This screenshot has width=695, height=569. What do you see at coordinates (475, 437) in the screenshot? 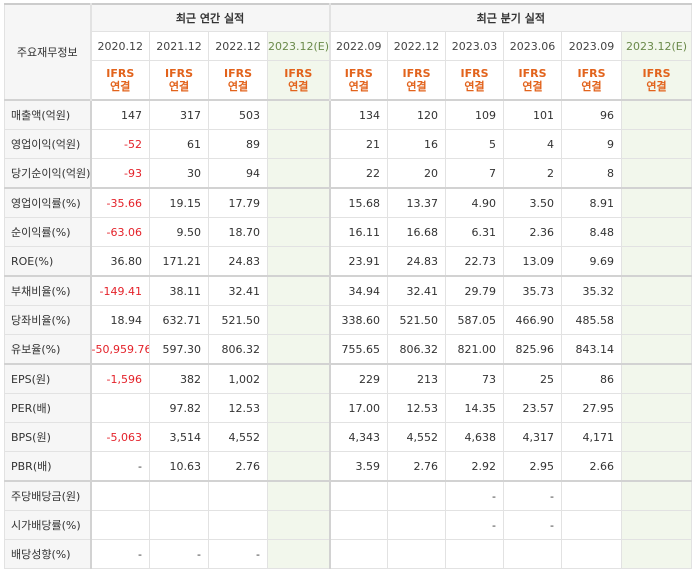
I see `table-cell: 4,638` at bounding box center [475, 437].